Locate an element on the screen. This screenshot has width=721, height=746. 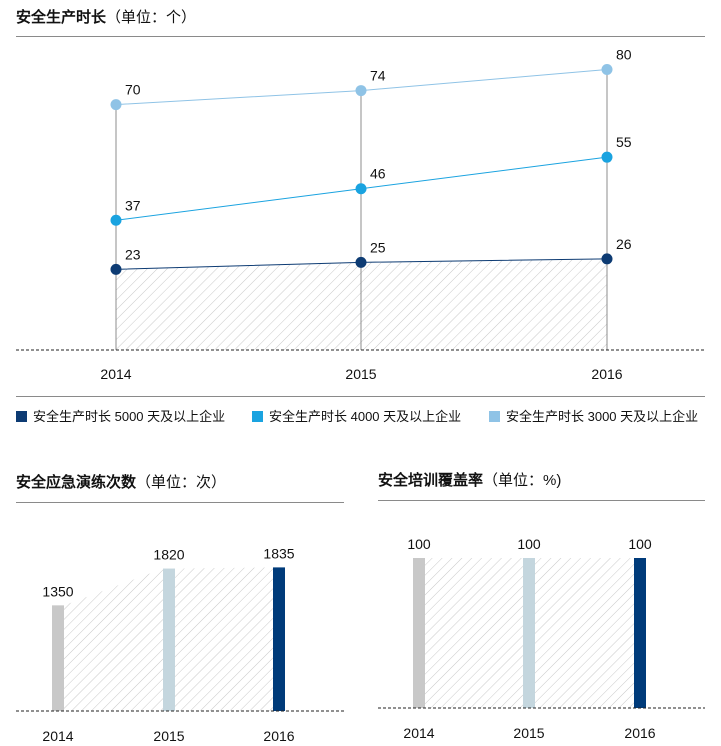
data-label-series-1-2014: 23 is located at coordinates (133, 254).